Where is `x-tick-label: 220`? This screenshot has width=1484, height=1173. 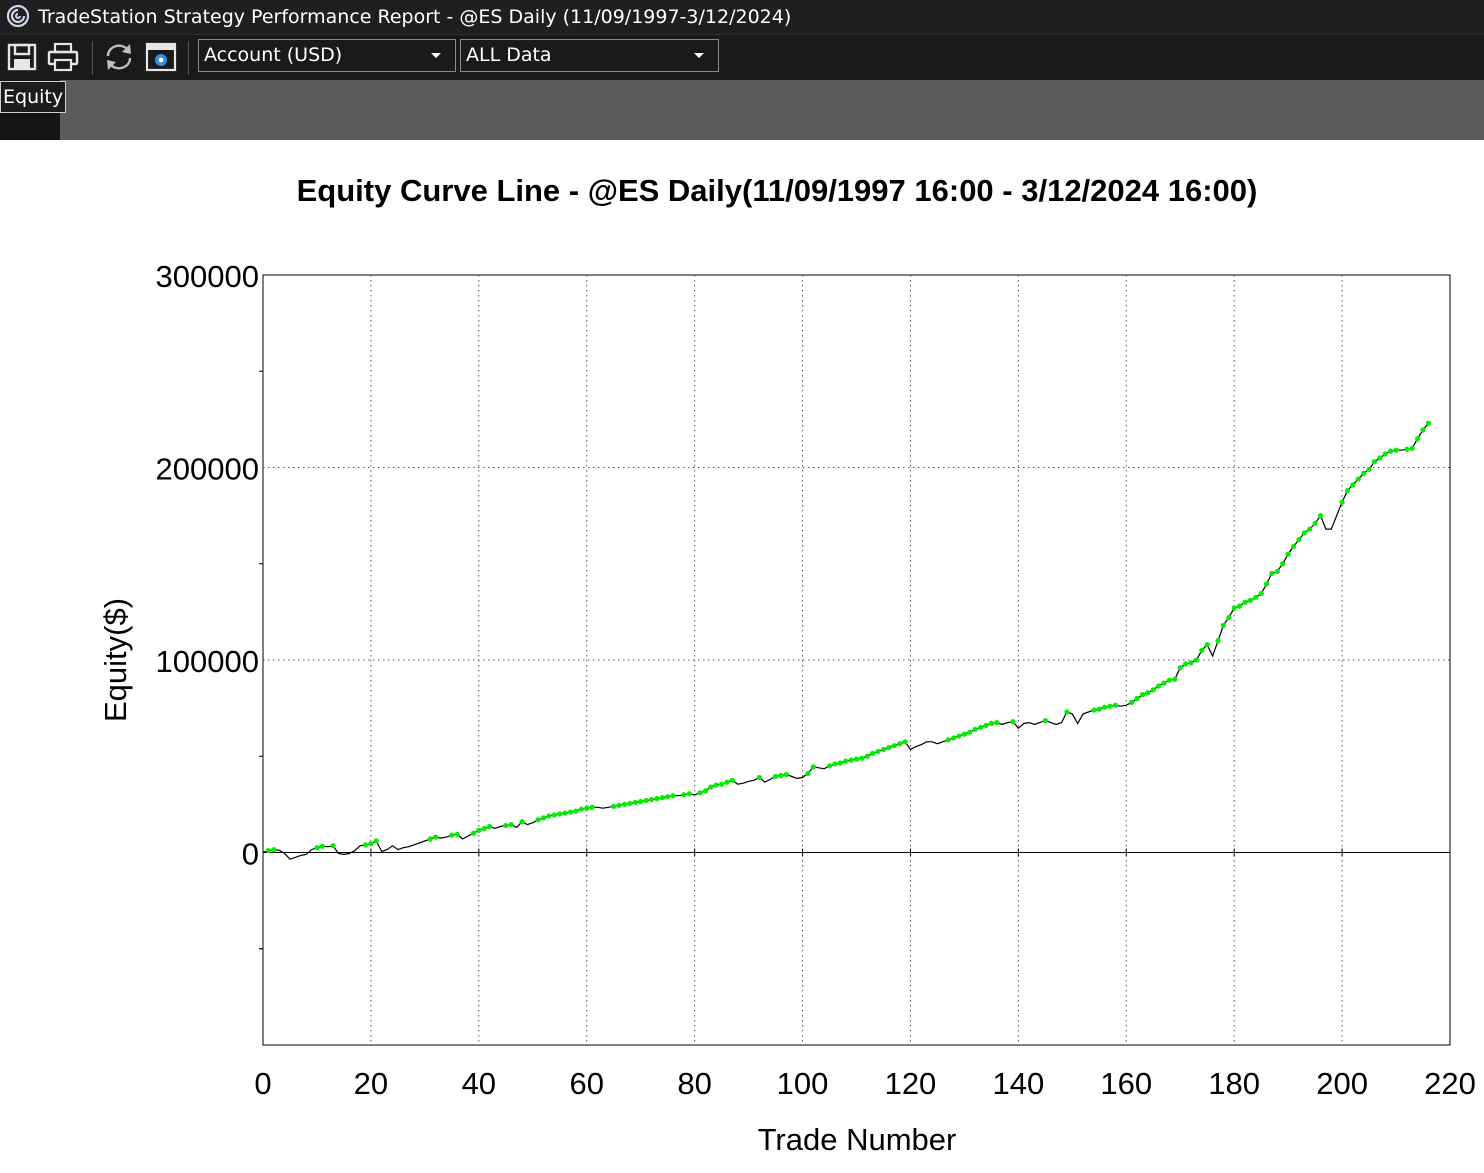
x-tick-label: 220 is located at coordinates (1450, 1083).